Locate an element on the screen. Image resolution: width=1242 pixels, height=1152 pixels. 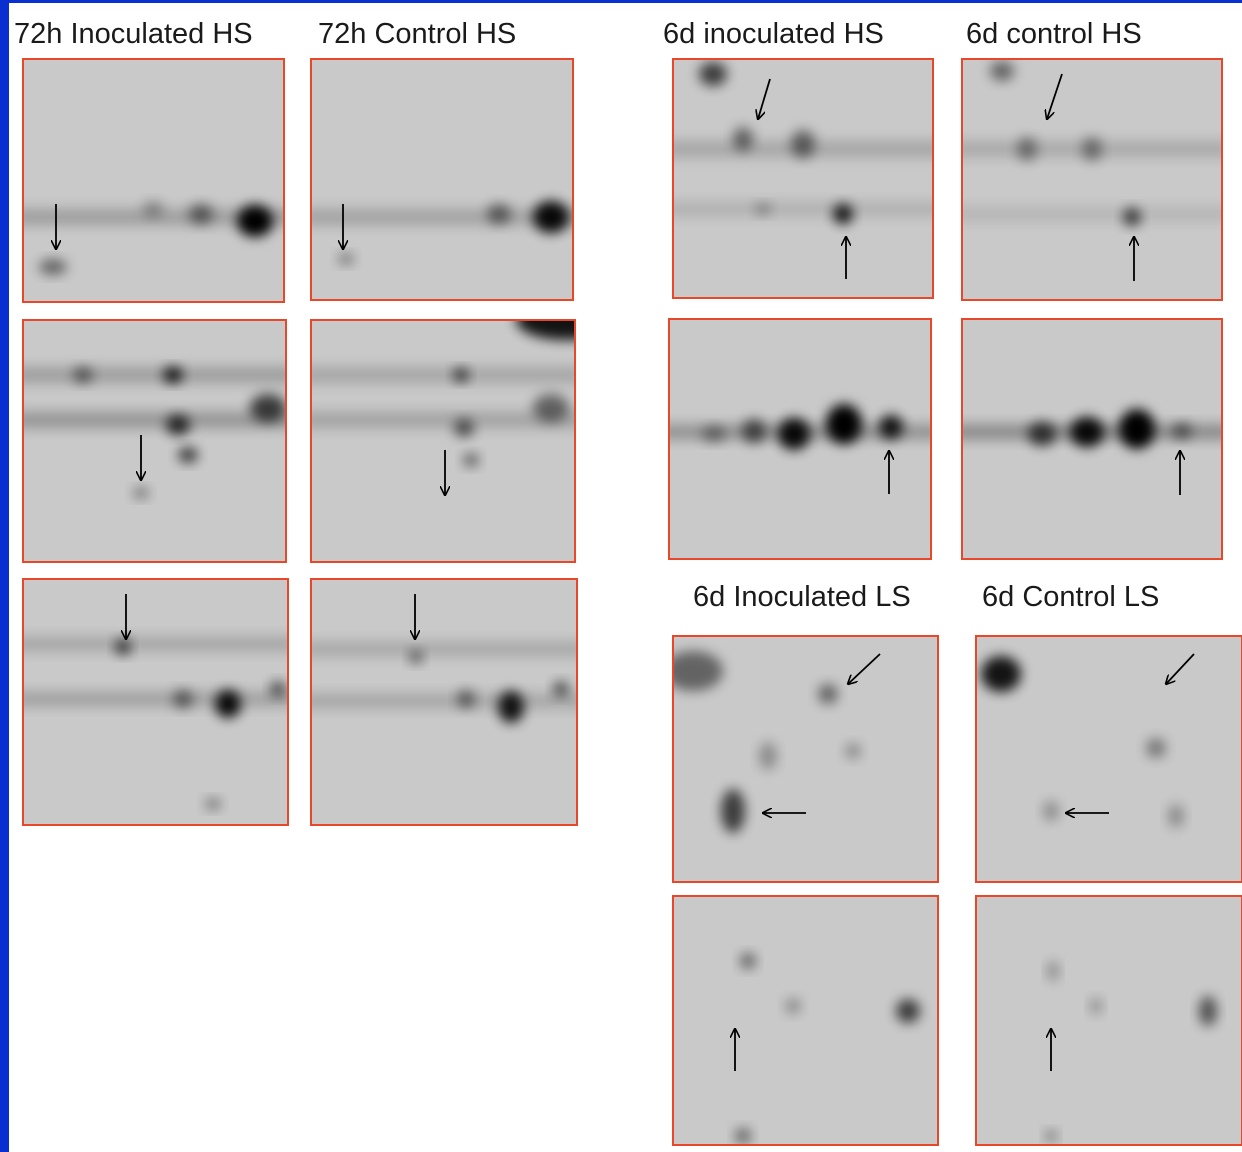
panel-label: 72h Control HS is located at coordinates (417, 34).